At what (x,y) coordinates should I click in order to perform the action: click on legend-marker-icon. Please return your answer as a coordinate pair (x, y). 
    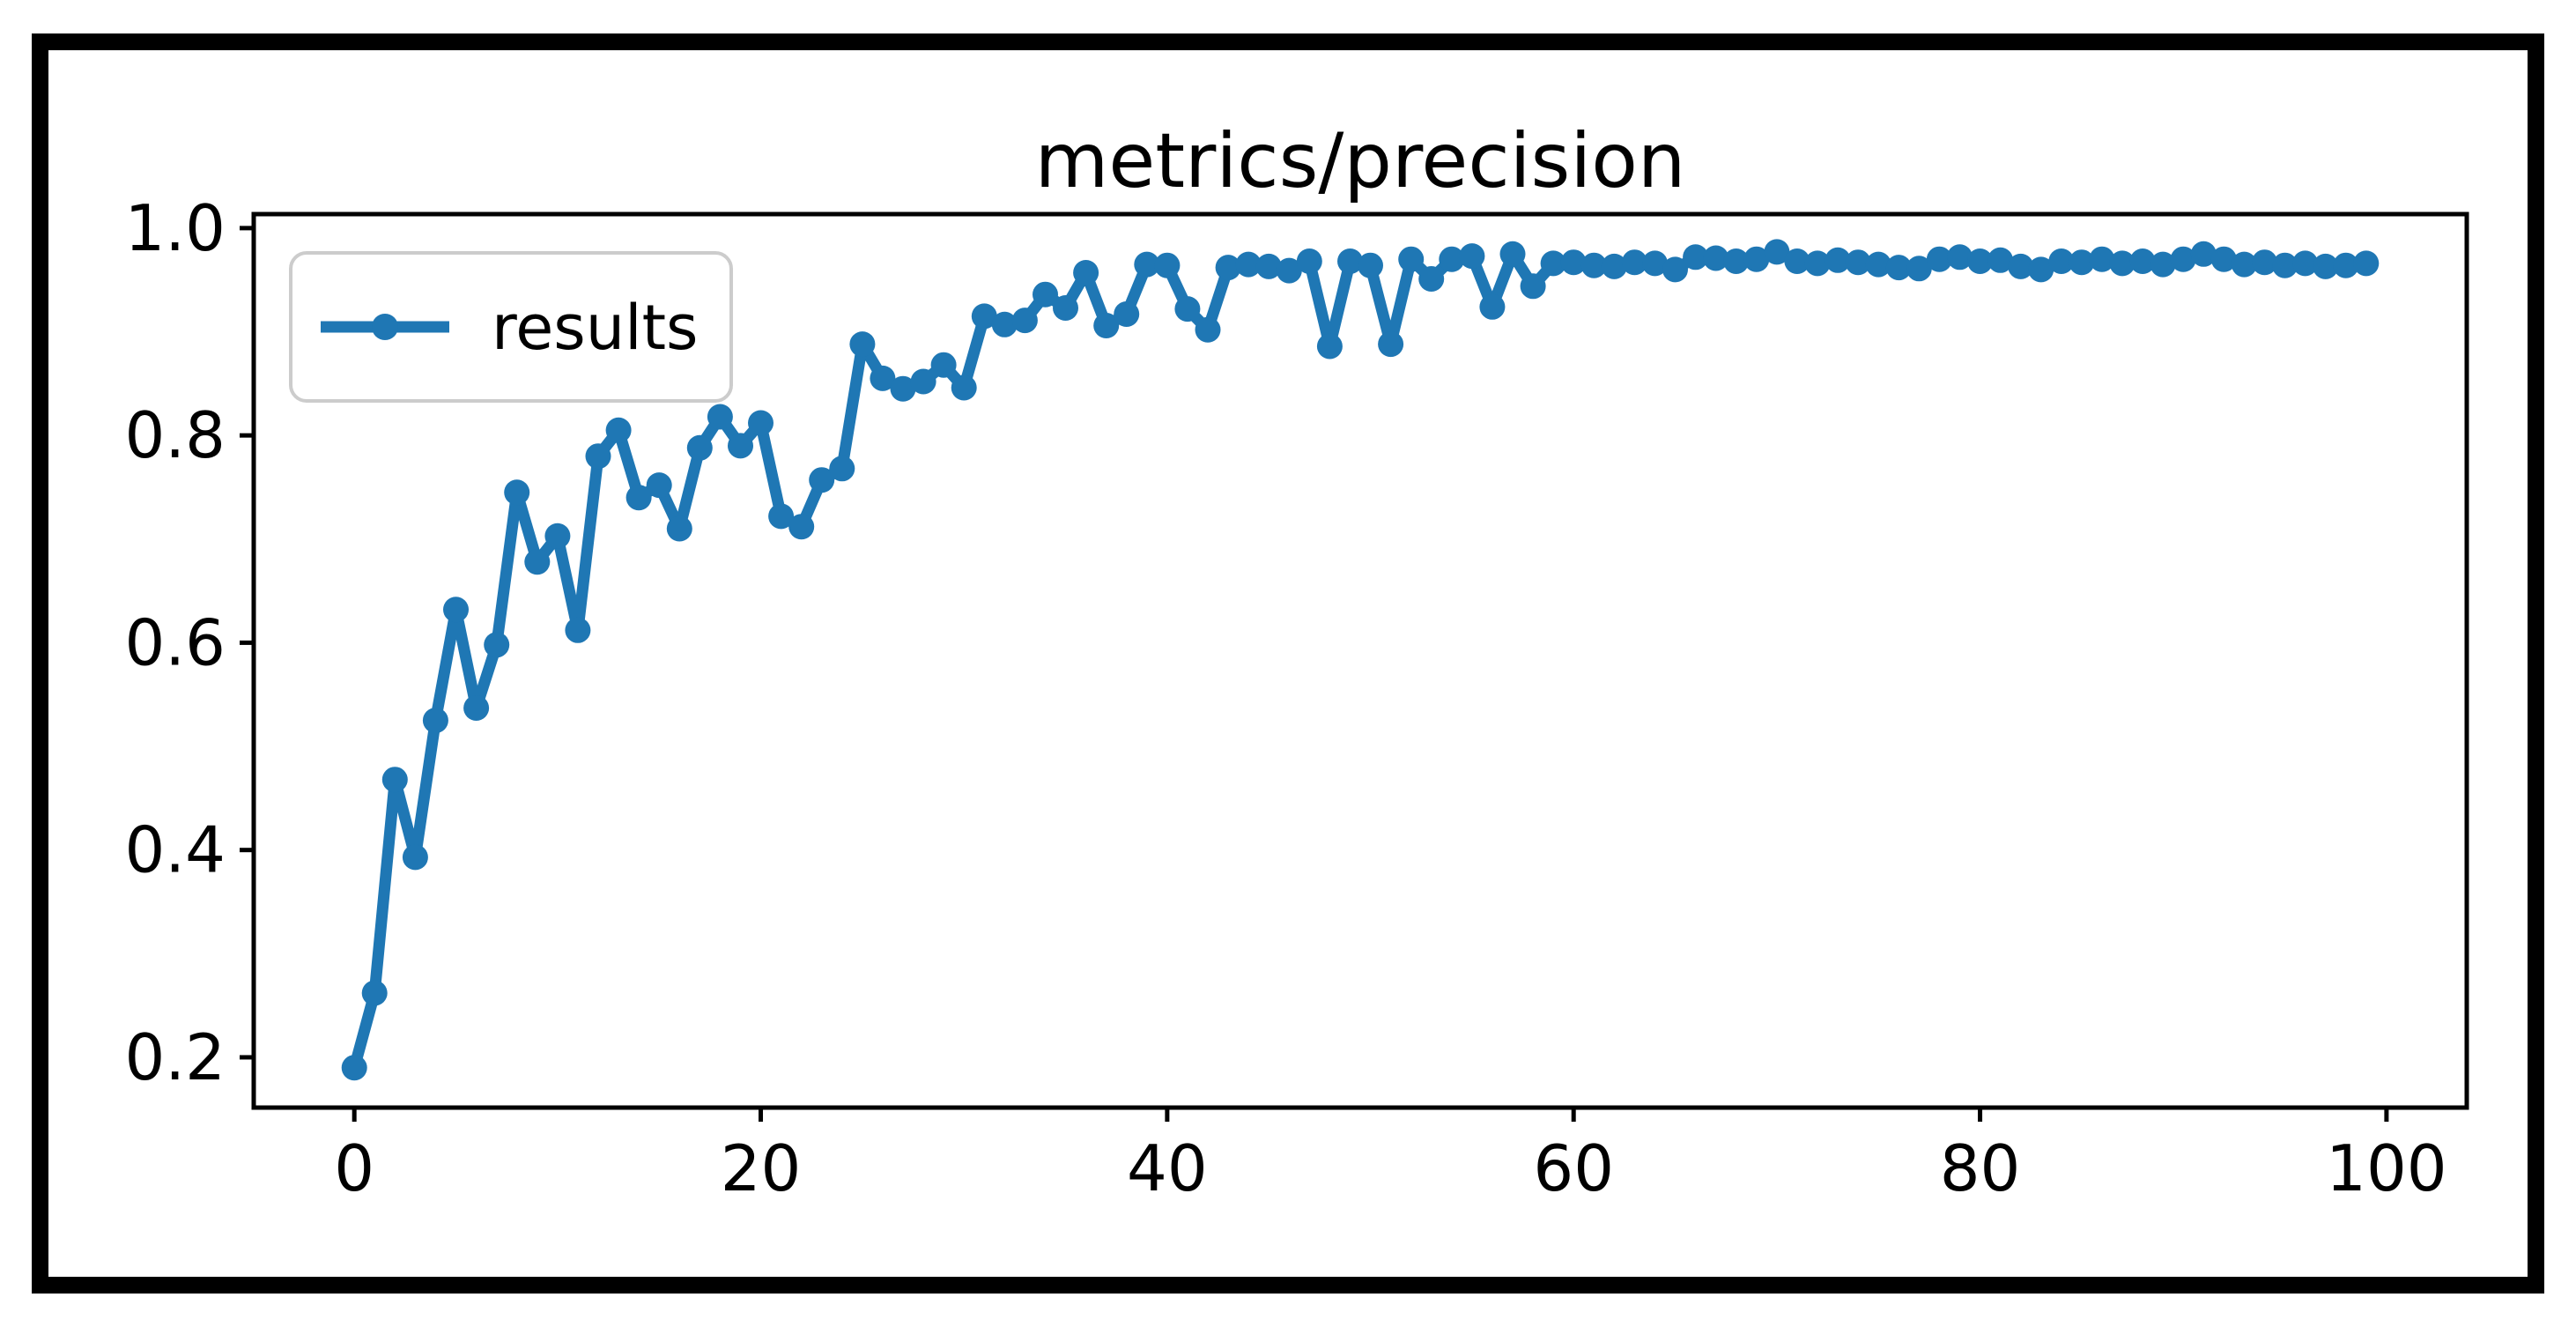
    Looking at the image, I should click on (385, 327).